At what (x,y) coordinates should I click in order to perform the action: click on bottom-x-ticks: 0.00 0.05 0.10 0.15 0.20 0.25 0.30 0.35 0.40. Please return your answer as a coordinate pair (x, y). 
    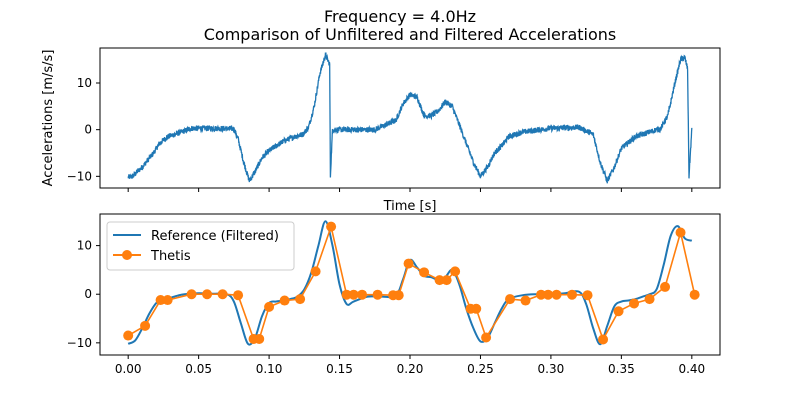
    Looking at the image, I should click on (410, 365).